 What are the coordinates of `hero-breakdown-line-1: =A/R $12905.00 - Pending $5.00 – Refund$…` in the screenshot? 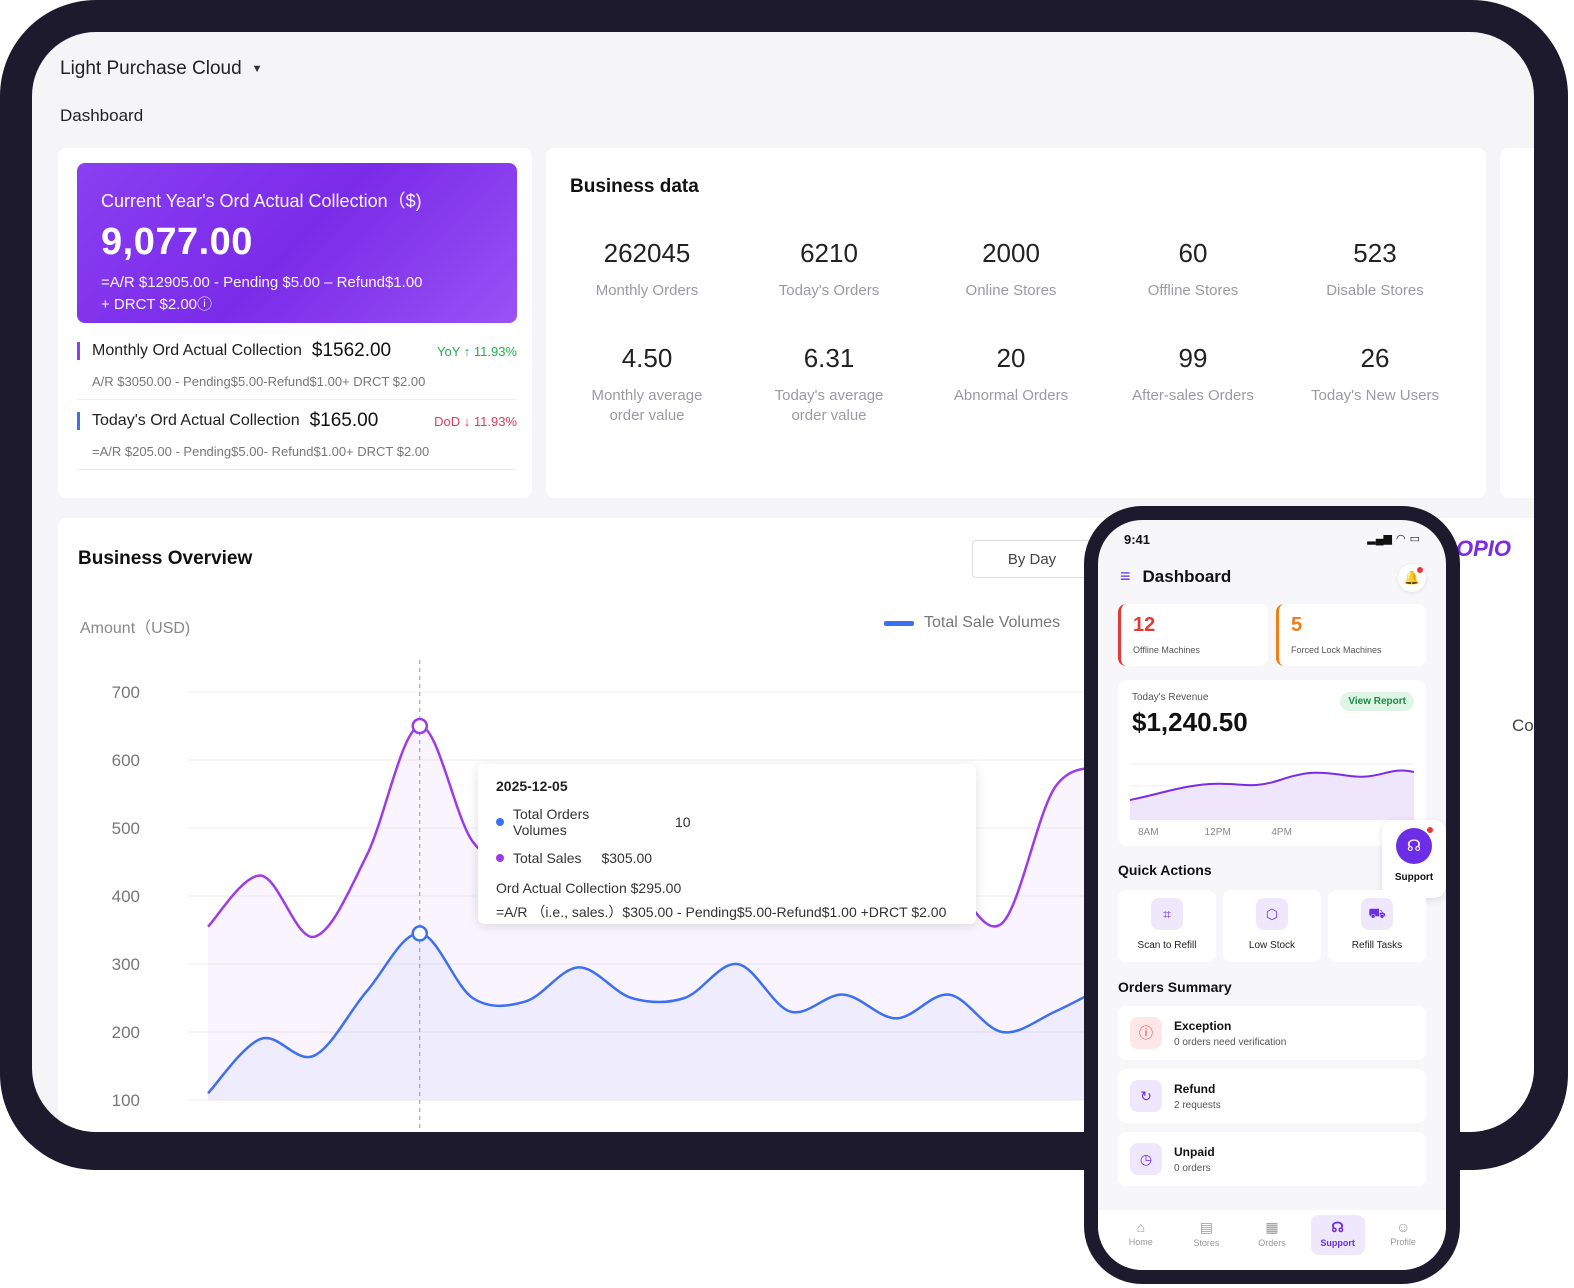 It's located at (262, 282).